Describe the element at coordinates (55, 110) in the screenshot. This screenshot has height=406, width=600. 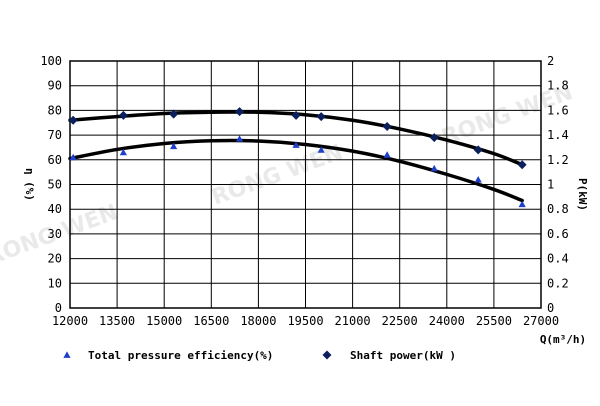
I see `y-left-tick-label: 80` at that location.